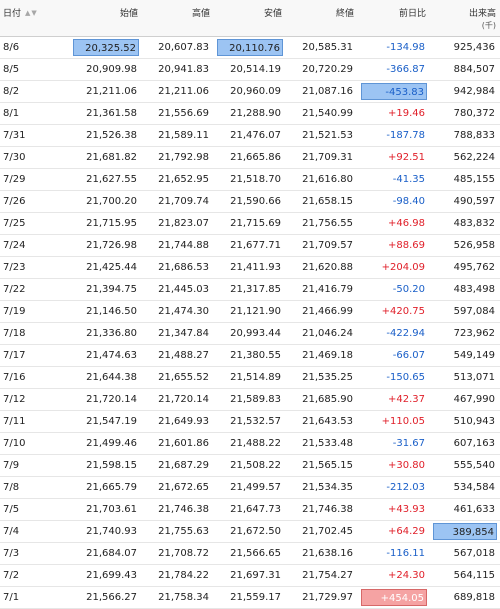 This screenshot has height=609, width=500. I want to click on cell-change: +204.09, so click(394, 267).